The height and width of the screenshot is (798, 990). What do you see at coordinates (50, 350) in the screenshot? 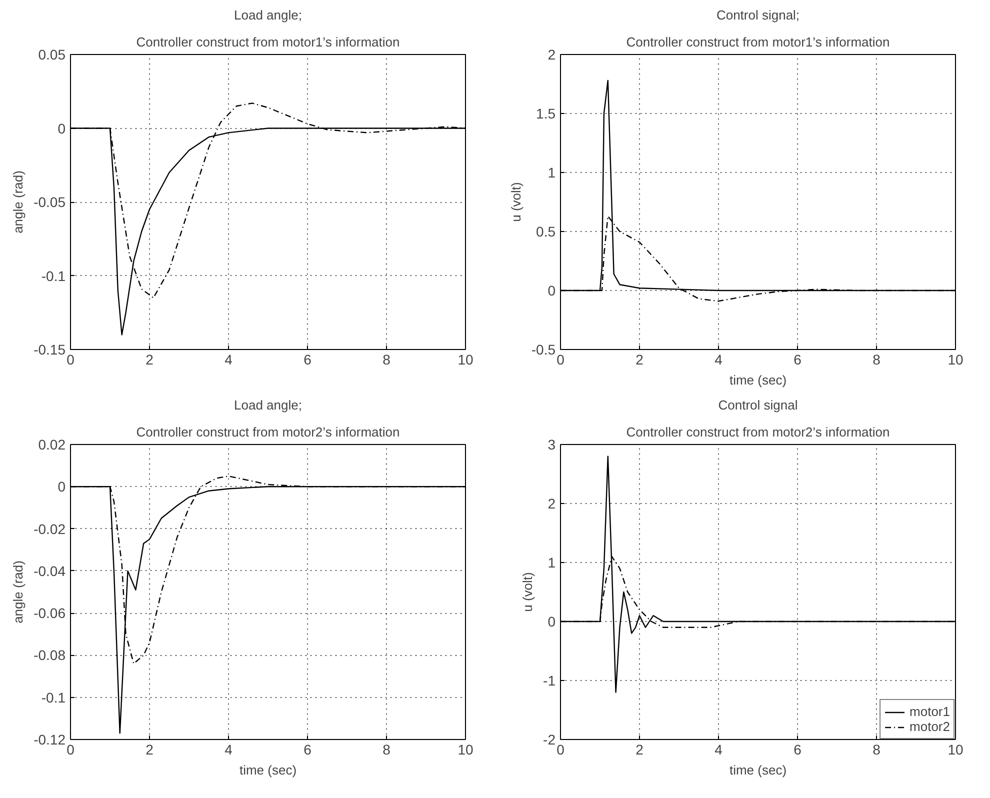
I see `y-tick-label: -0.15` at bounding box center [50, 350].